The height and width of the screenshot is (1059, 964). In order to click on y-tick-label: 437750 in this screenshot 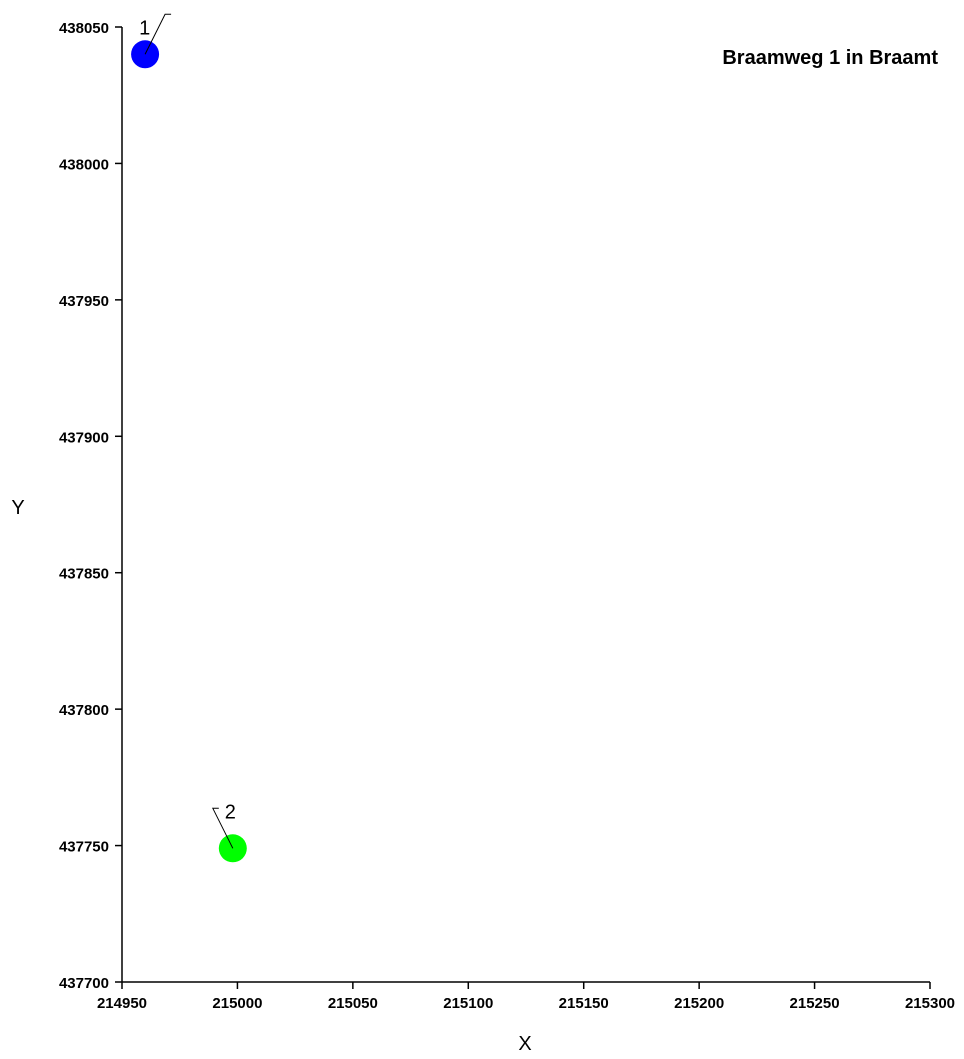, I will do `click(84, 847)`.